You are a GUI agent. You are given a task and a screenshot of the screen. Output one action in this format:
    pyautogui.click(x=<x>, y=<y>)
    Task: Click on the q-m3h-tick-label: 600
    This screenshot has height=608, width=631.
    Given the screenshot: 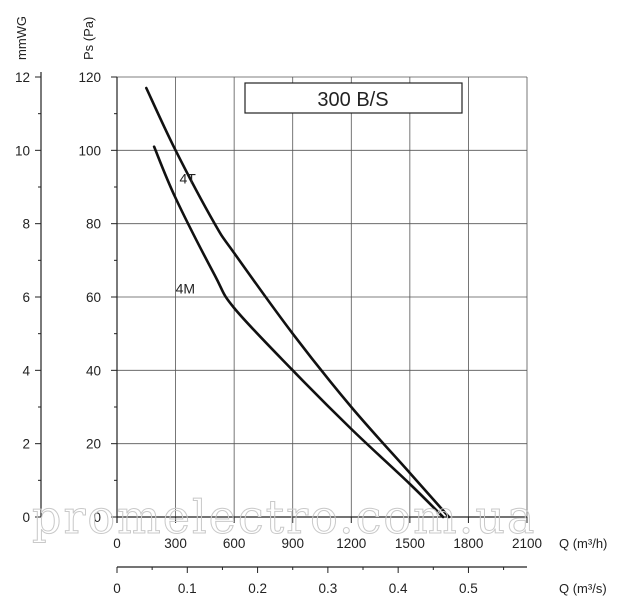 What is the action you would take?
    pyautogui.click(x=234, y=543)
    